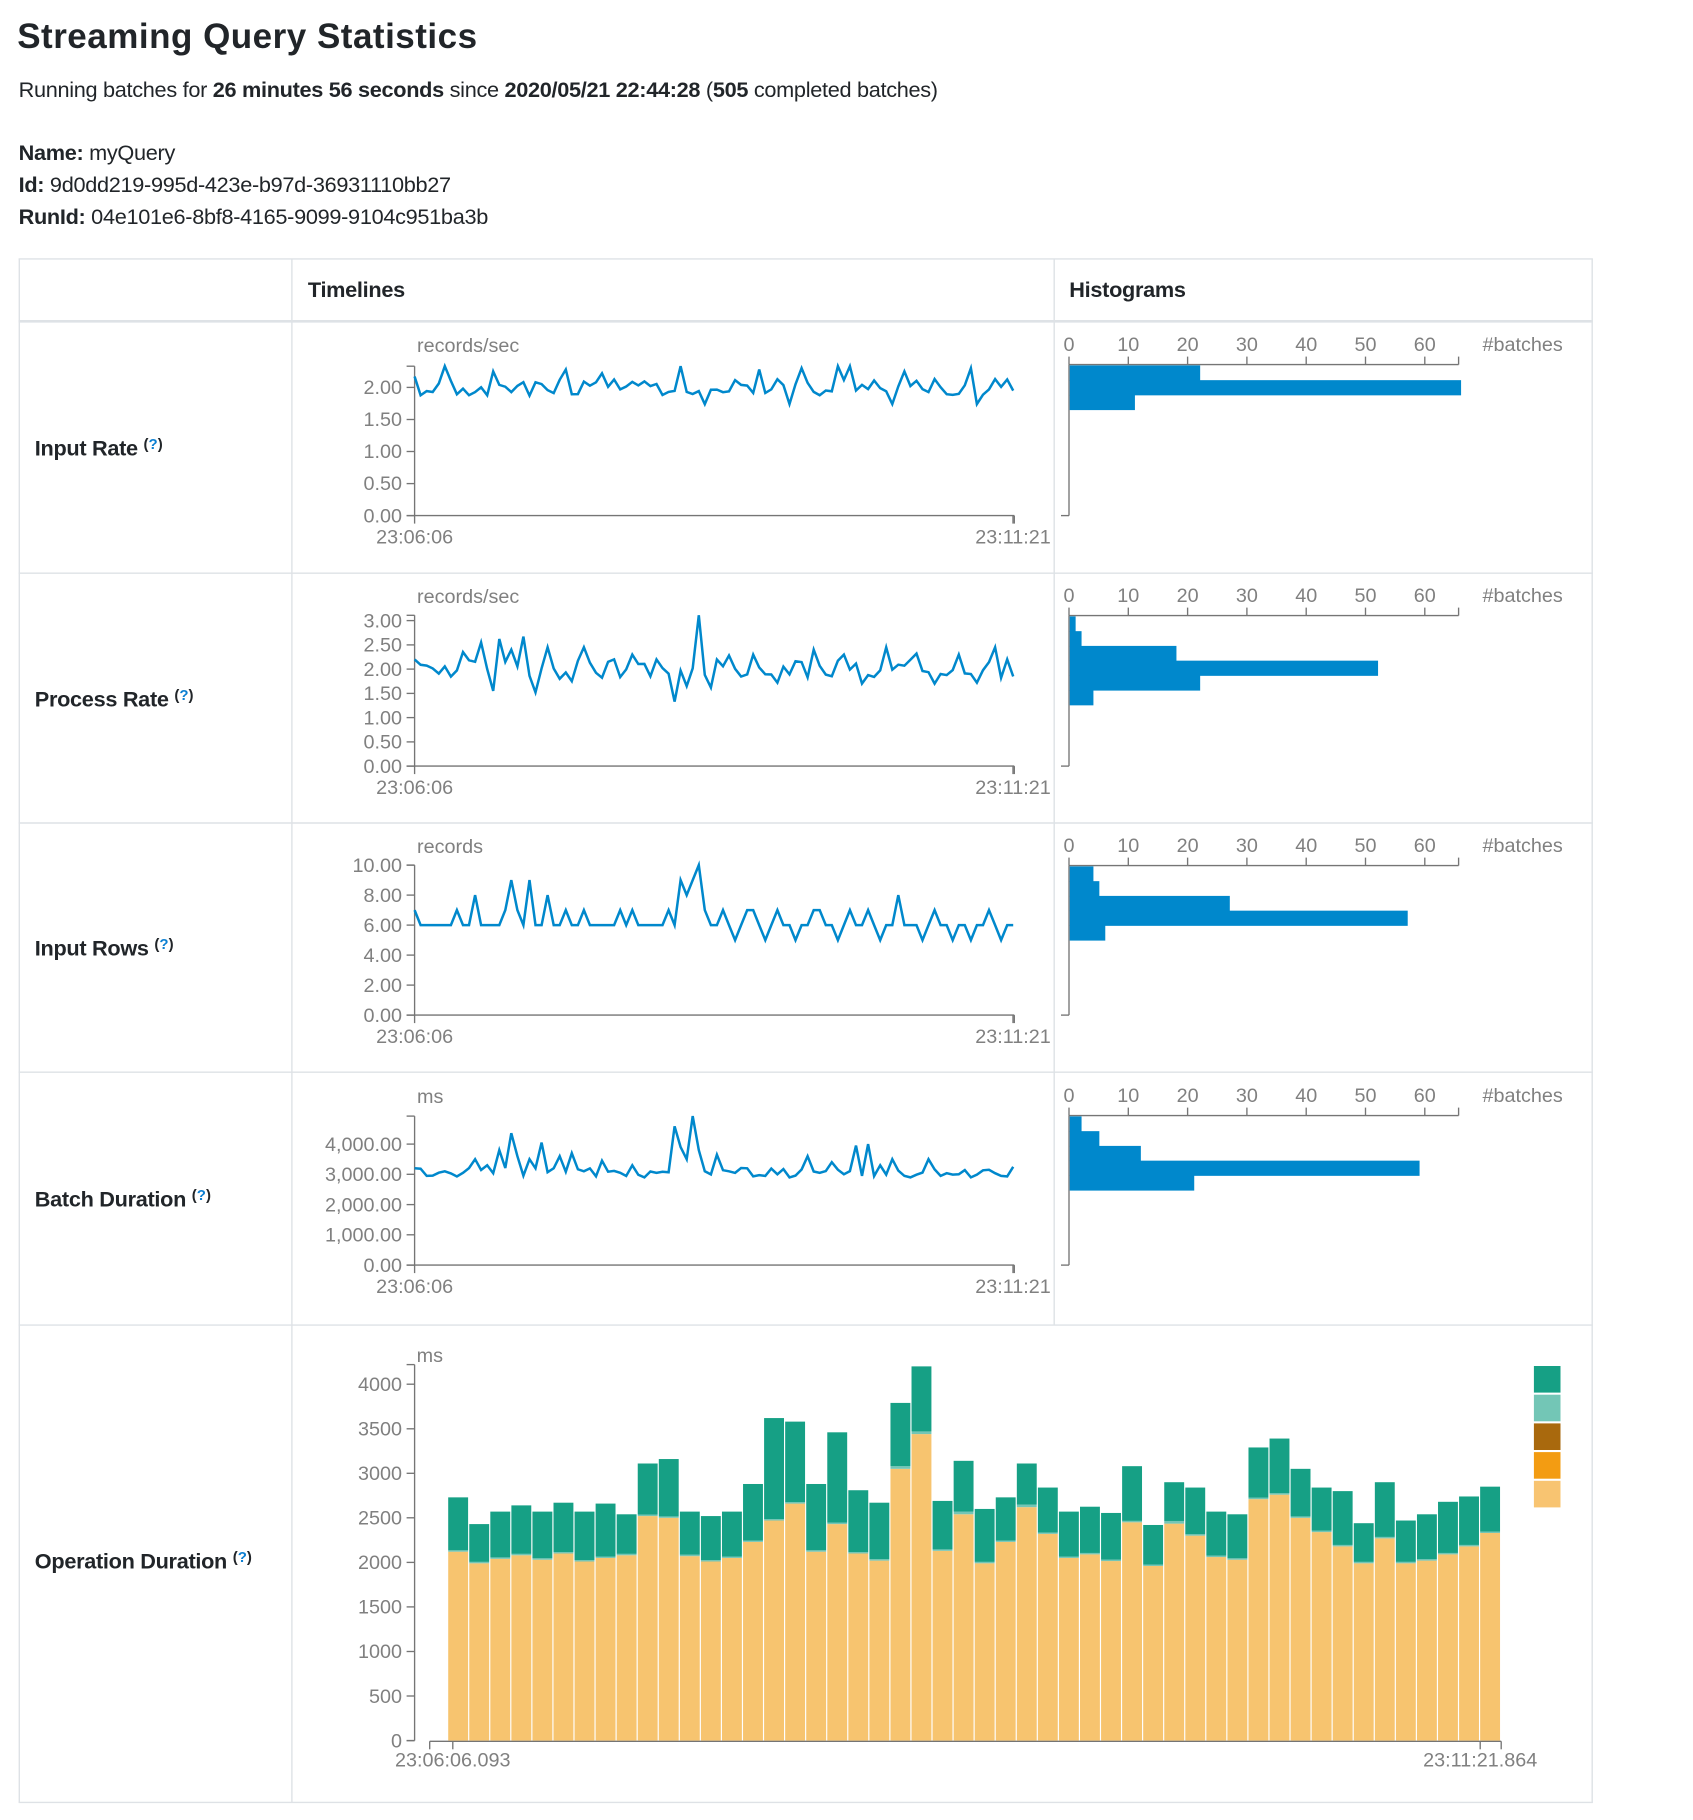  Describe the element at coordinates (363, 1145) in the screenshot. I see `svg-text: 4,000.00` at that location.